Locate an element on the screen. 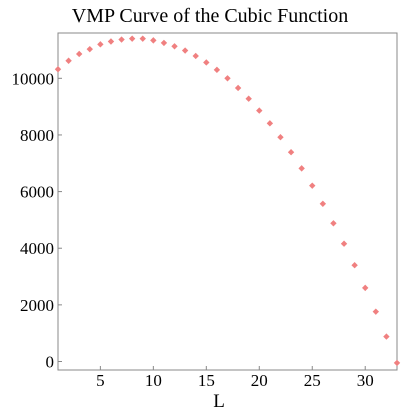  x-tick-label: 10 is located at coordinates (153, 380).